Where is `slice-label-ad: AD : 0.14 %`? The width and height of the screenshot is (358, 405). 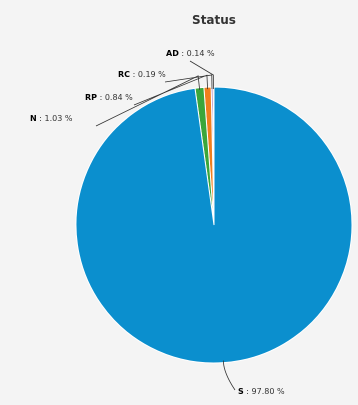 slice-label-ad: AD : 0.14 % is located at coordinates (190, 53).